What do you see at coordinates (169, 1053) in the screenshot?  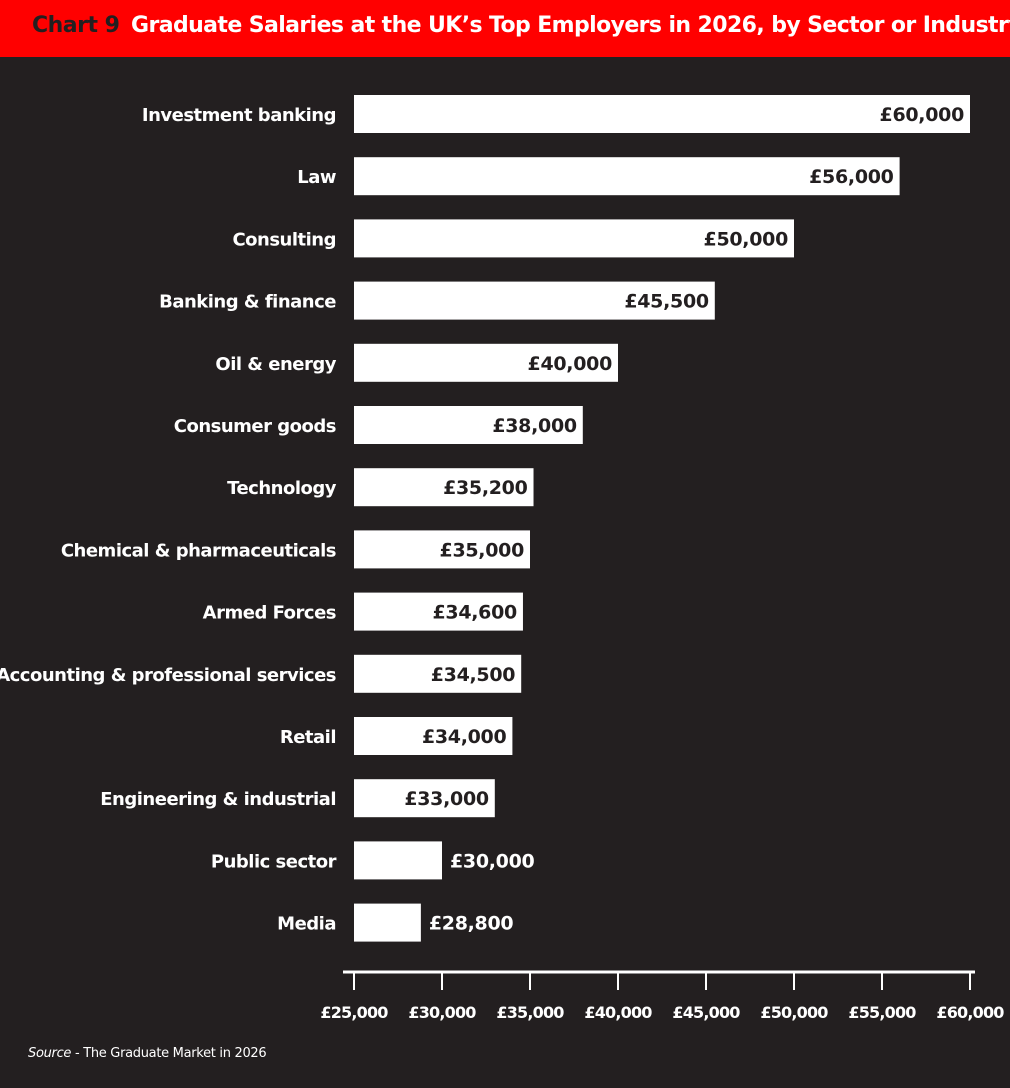 I see `source-text: - The Graduate Market in 2026` at bounding box center [169, 1053].